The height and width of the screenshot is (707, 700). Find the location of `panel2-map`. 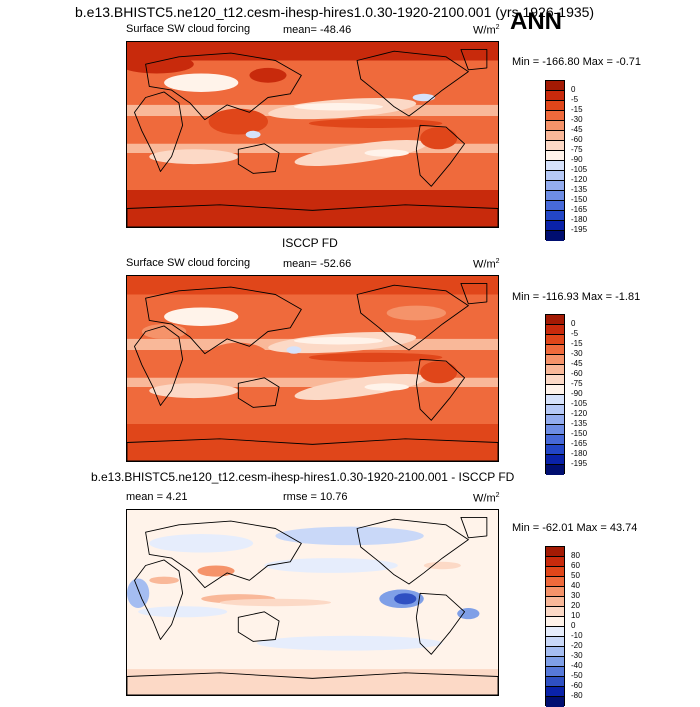

panel2-map is located at coordinates (312, 368).